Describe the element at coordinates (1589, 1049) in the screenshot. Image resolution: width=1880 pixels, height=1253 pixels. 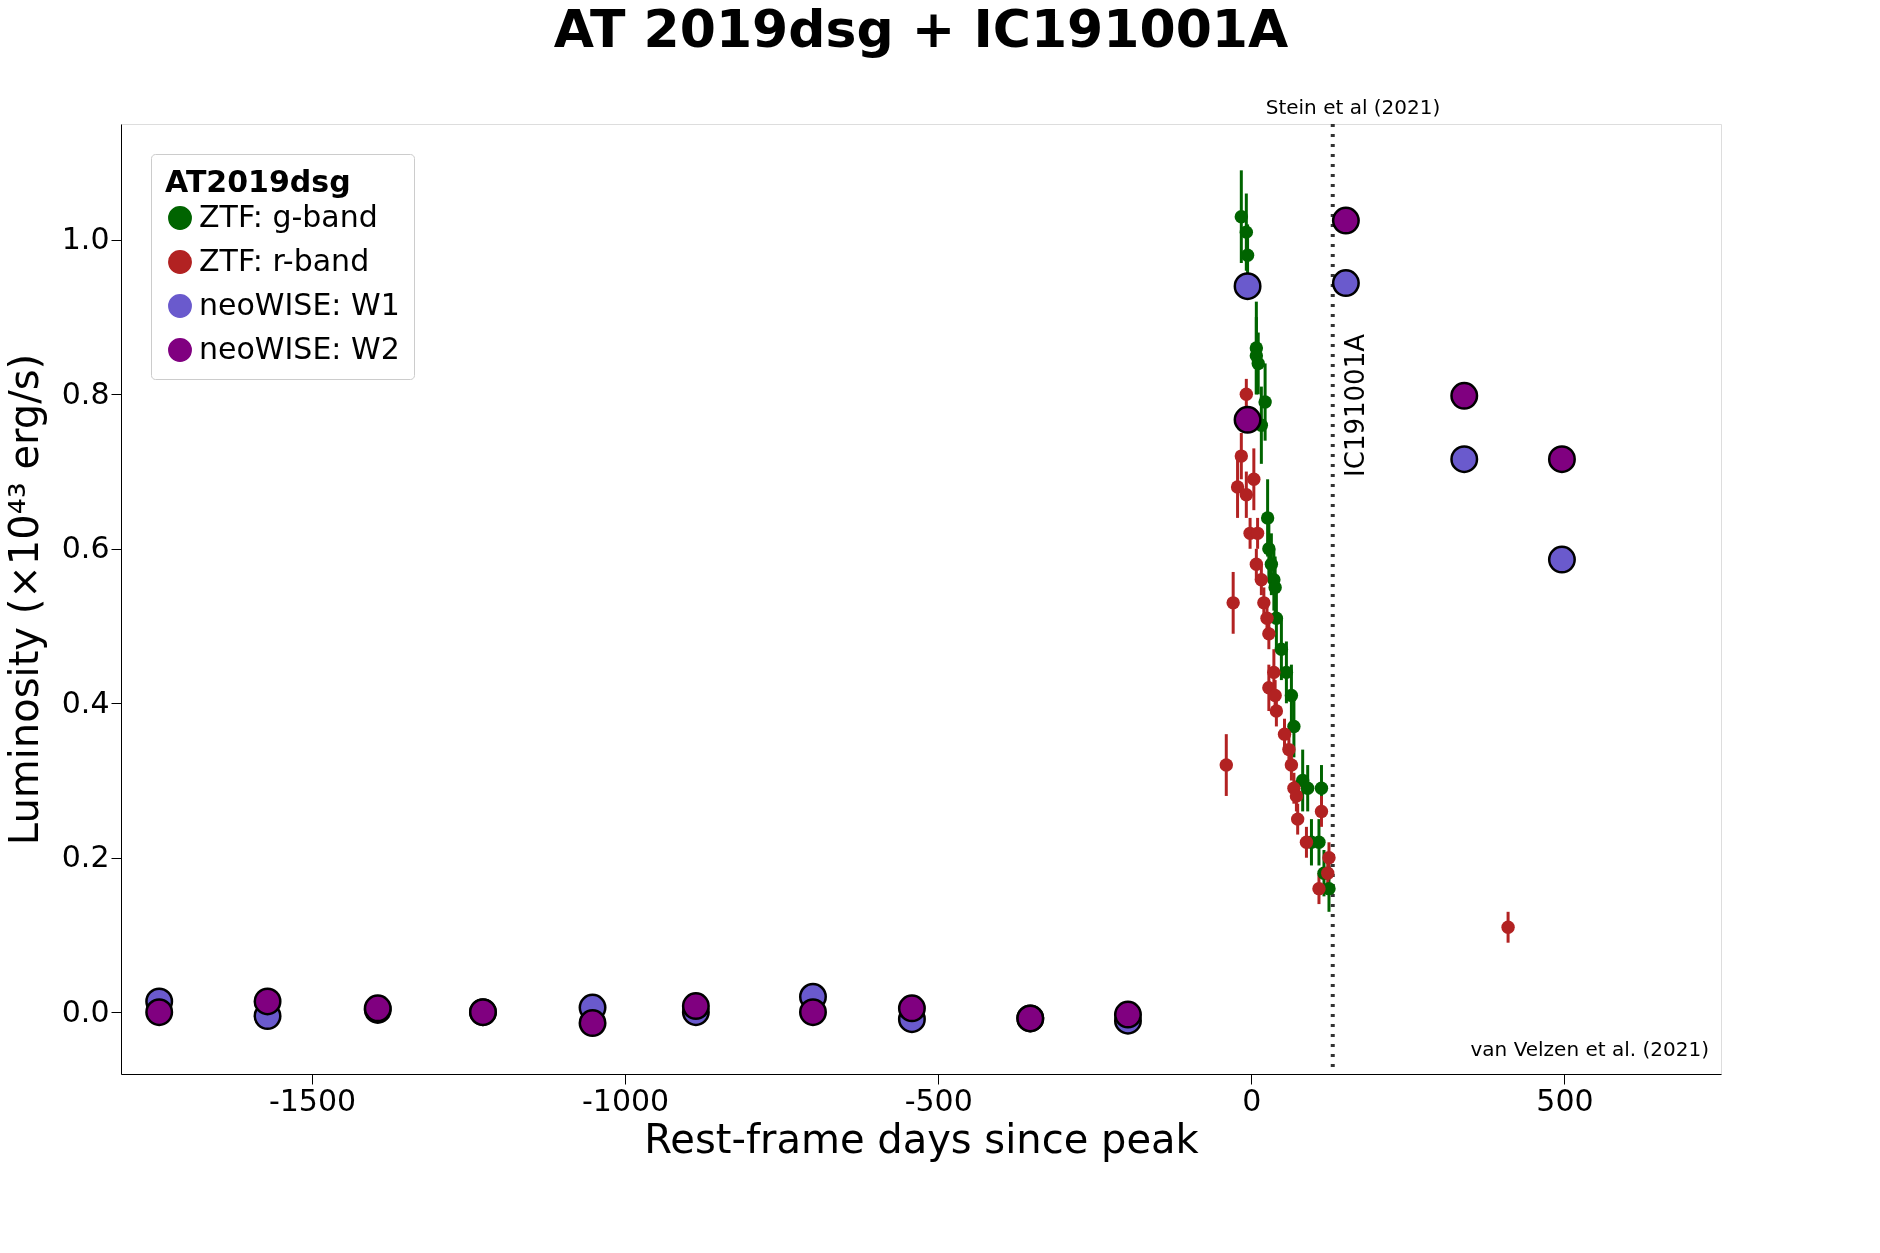
I see `annotation: van Velzen et al. (2021)` at that location.